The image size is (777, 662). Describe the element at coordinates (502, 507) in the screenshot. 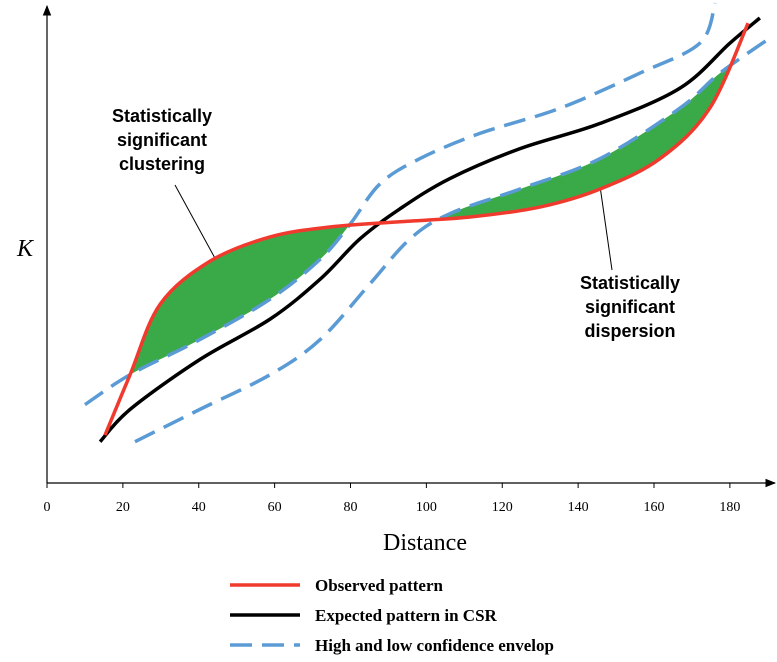

I see `x-tick-label: 120` at that location.